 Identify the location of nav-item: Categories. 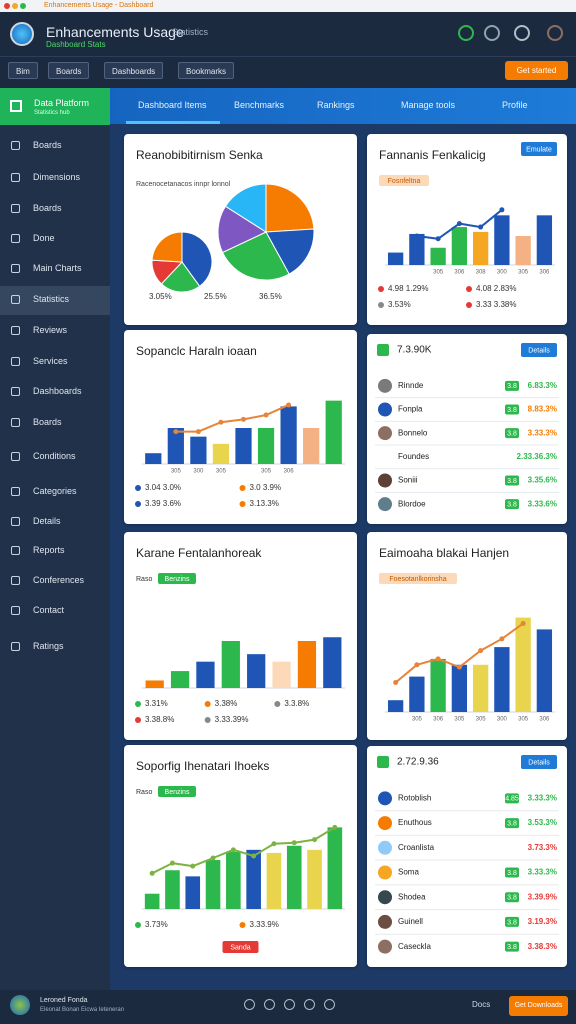
(55, 491).